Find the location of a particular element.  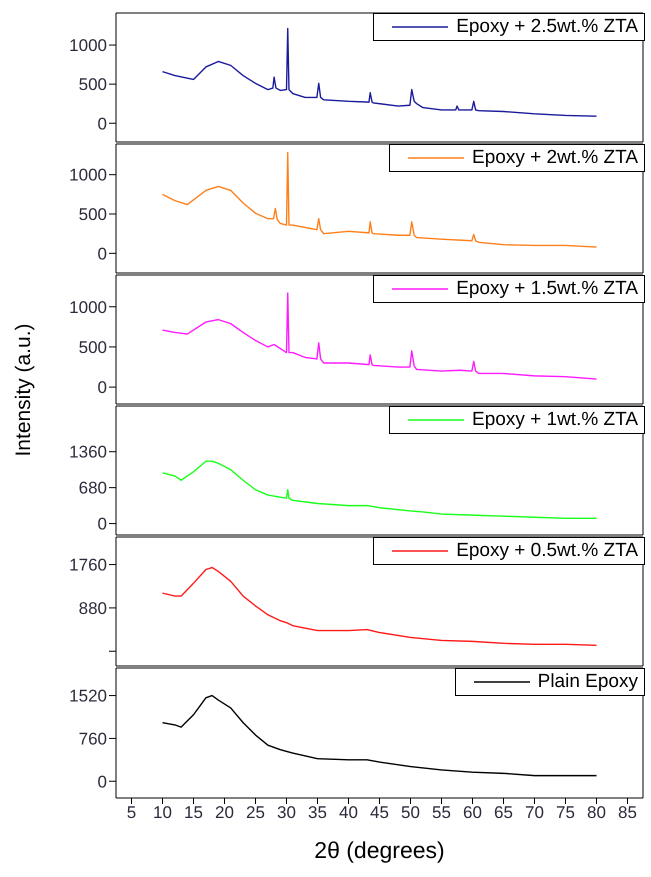

x-tick-label: 70 is located at coordinates (534, 812).